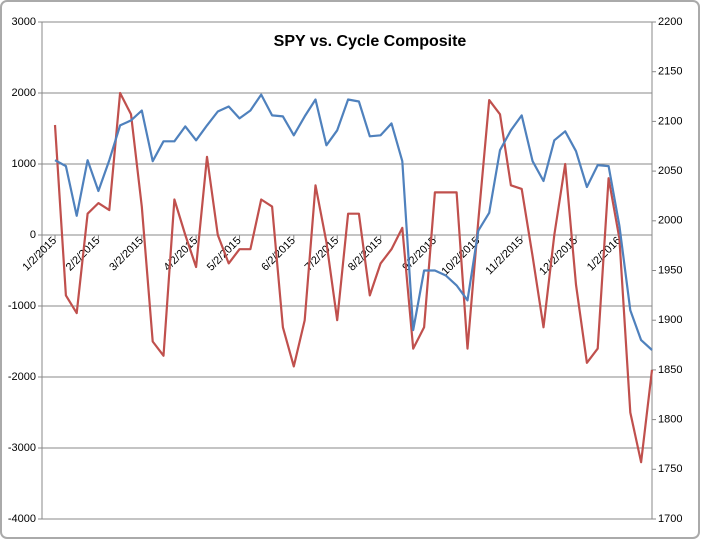  I want to click on y2-tick-label: 1700, so click(670, 519).